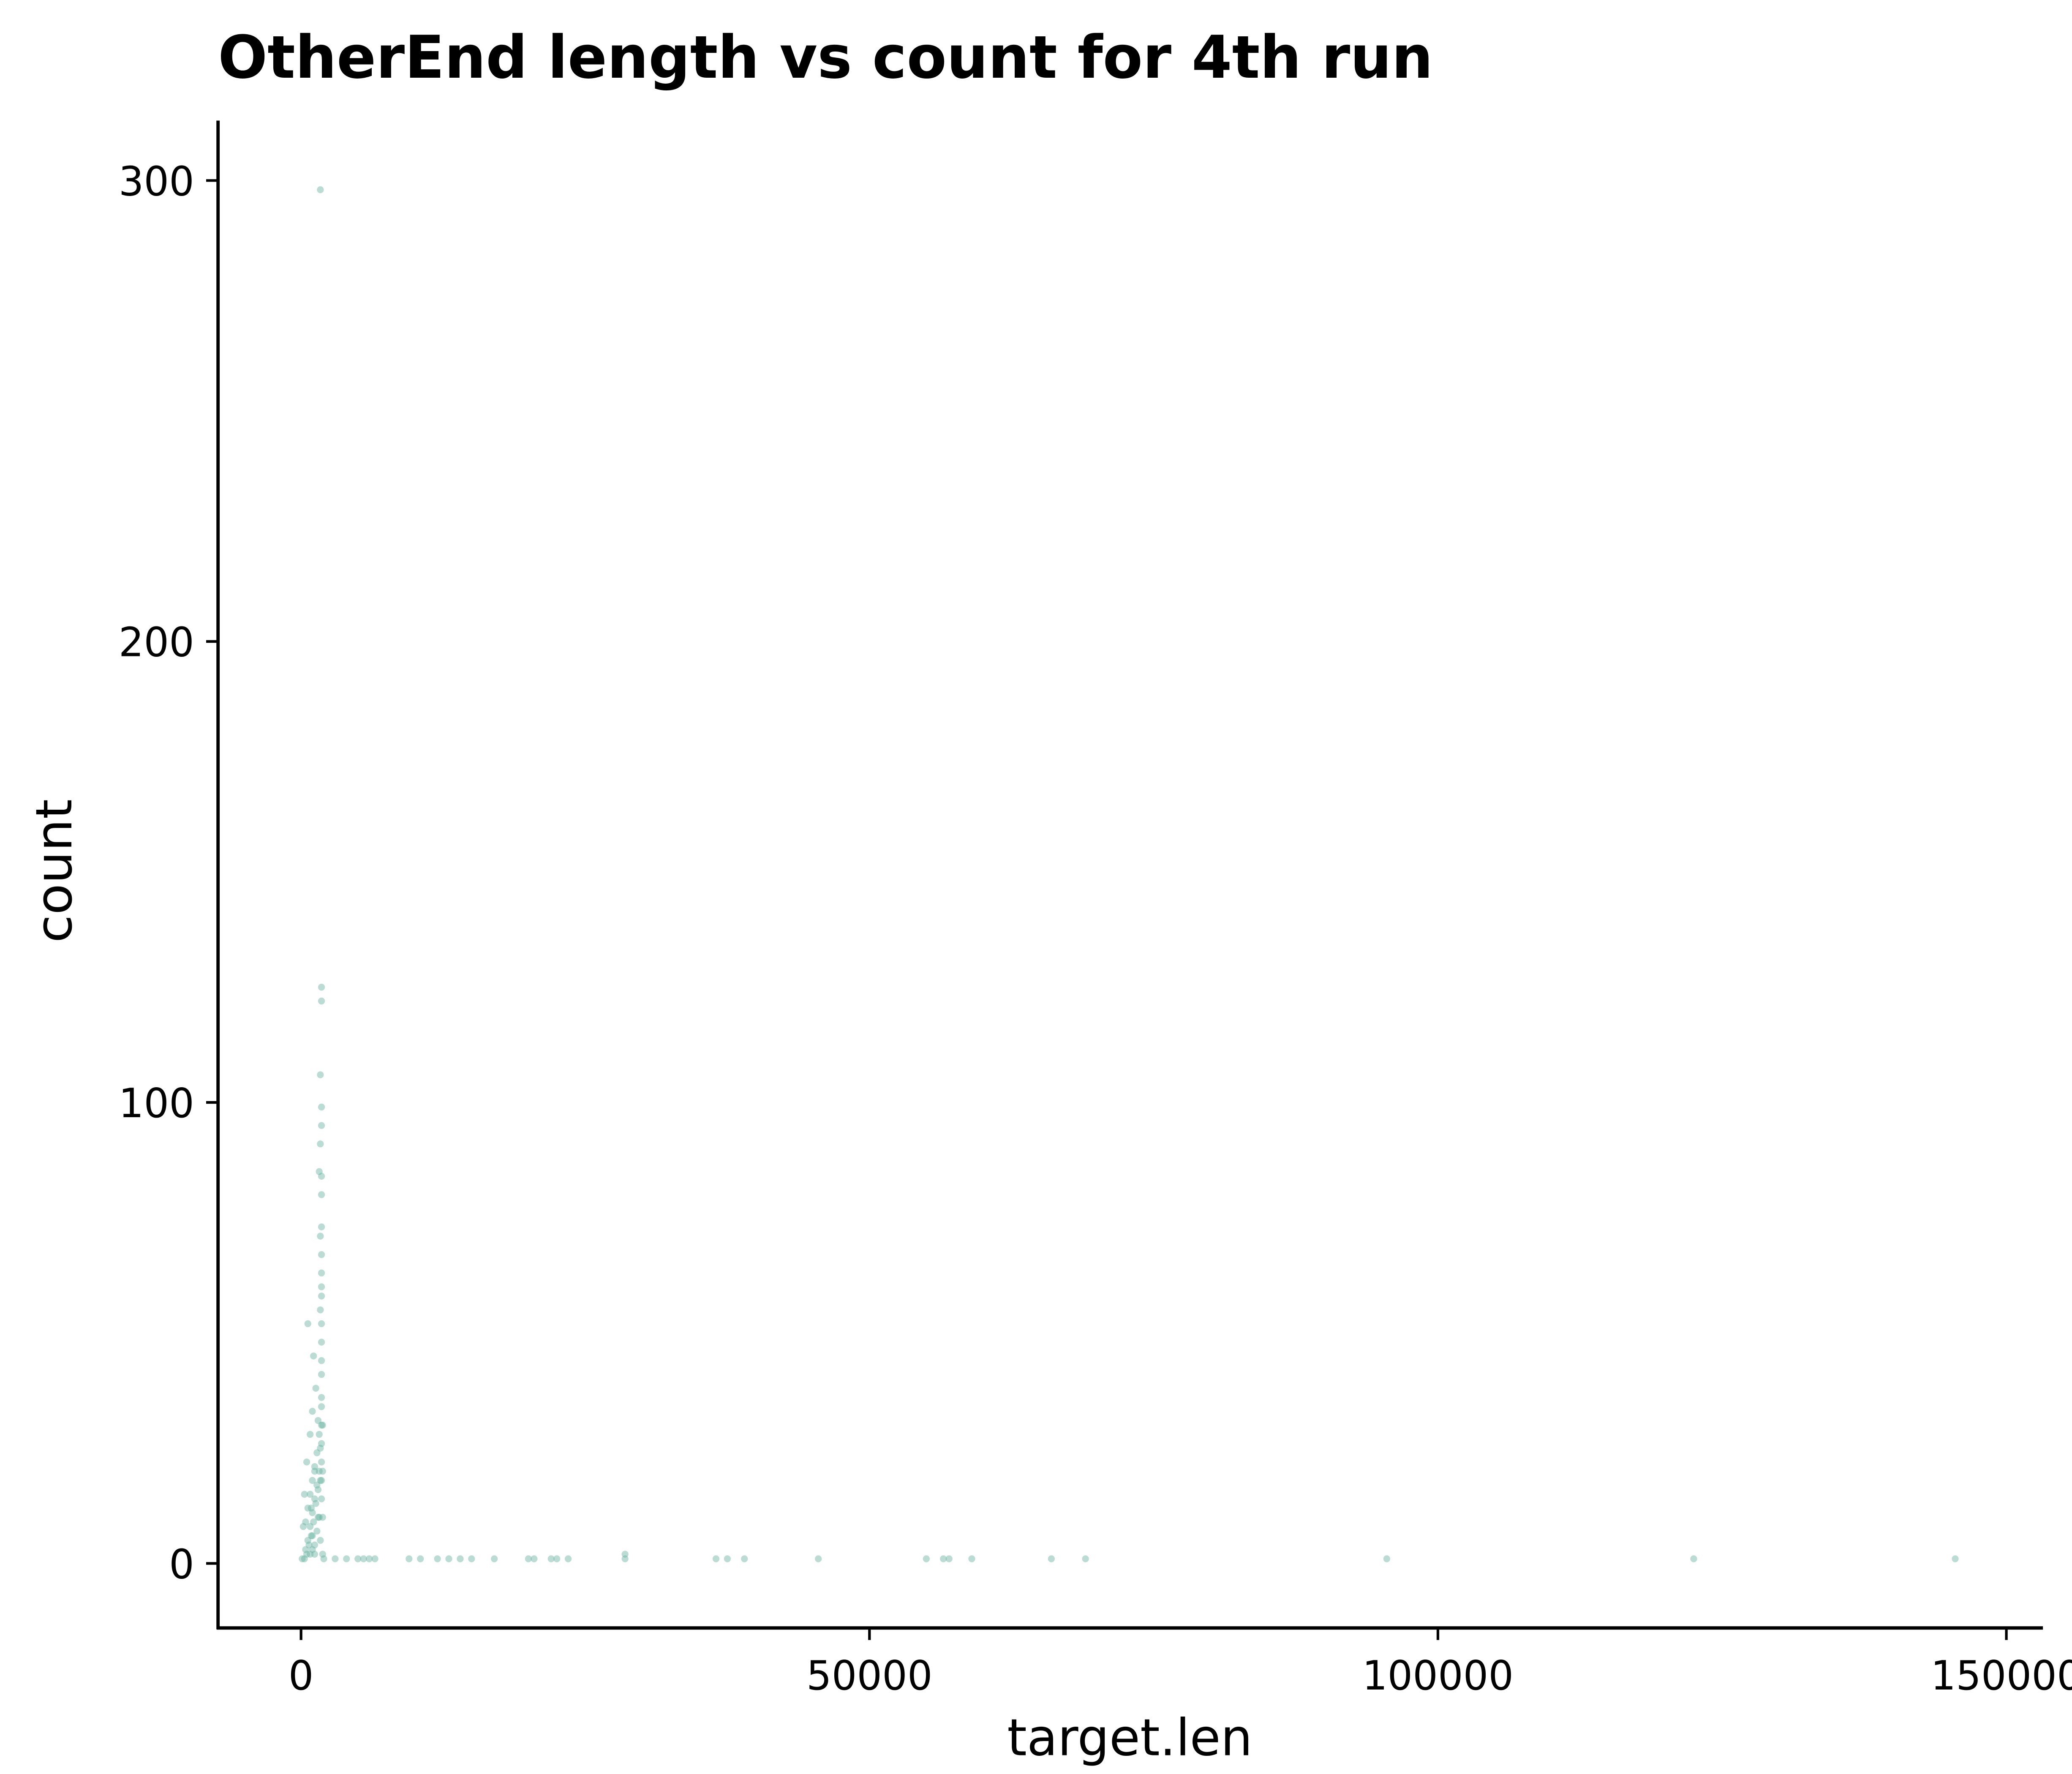 This screenshot has width=2072, height=1774. Describe the element at coordinates (869, 1676) in the screenshot. I see `x-tick-label: 50000` at that location.